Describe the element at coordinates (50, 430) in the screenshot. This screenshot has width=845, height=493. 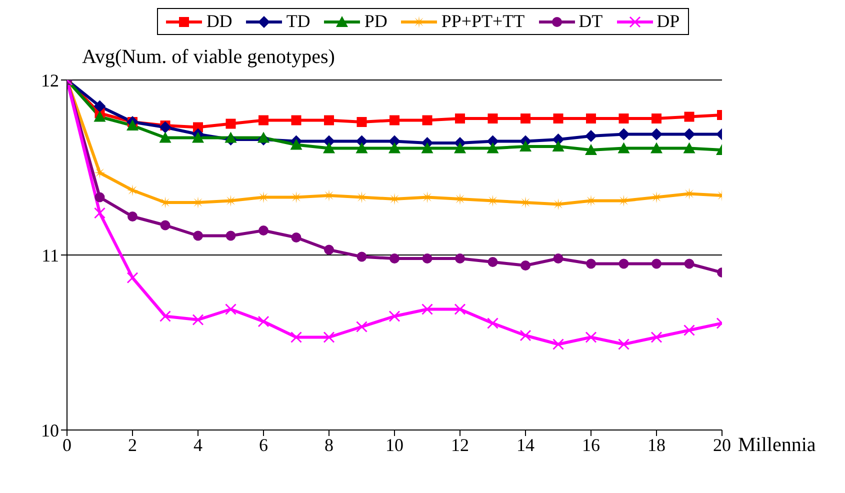
I see `y-tick-label: 10` at that location.